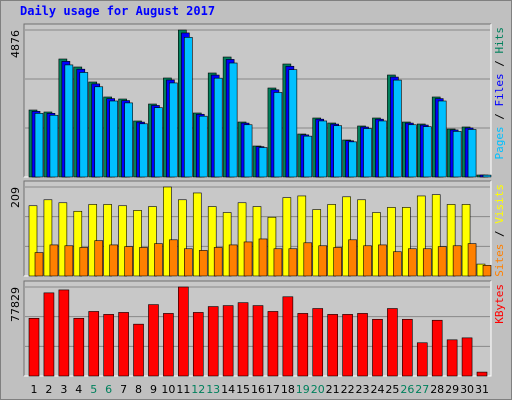  I want to click on legend-entry: KBytes, so click(499, 304).